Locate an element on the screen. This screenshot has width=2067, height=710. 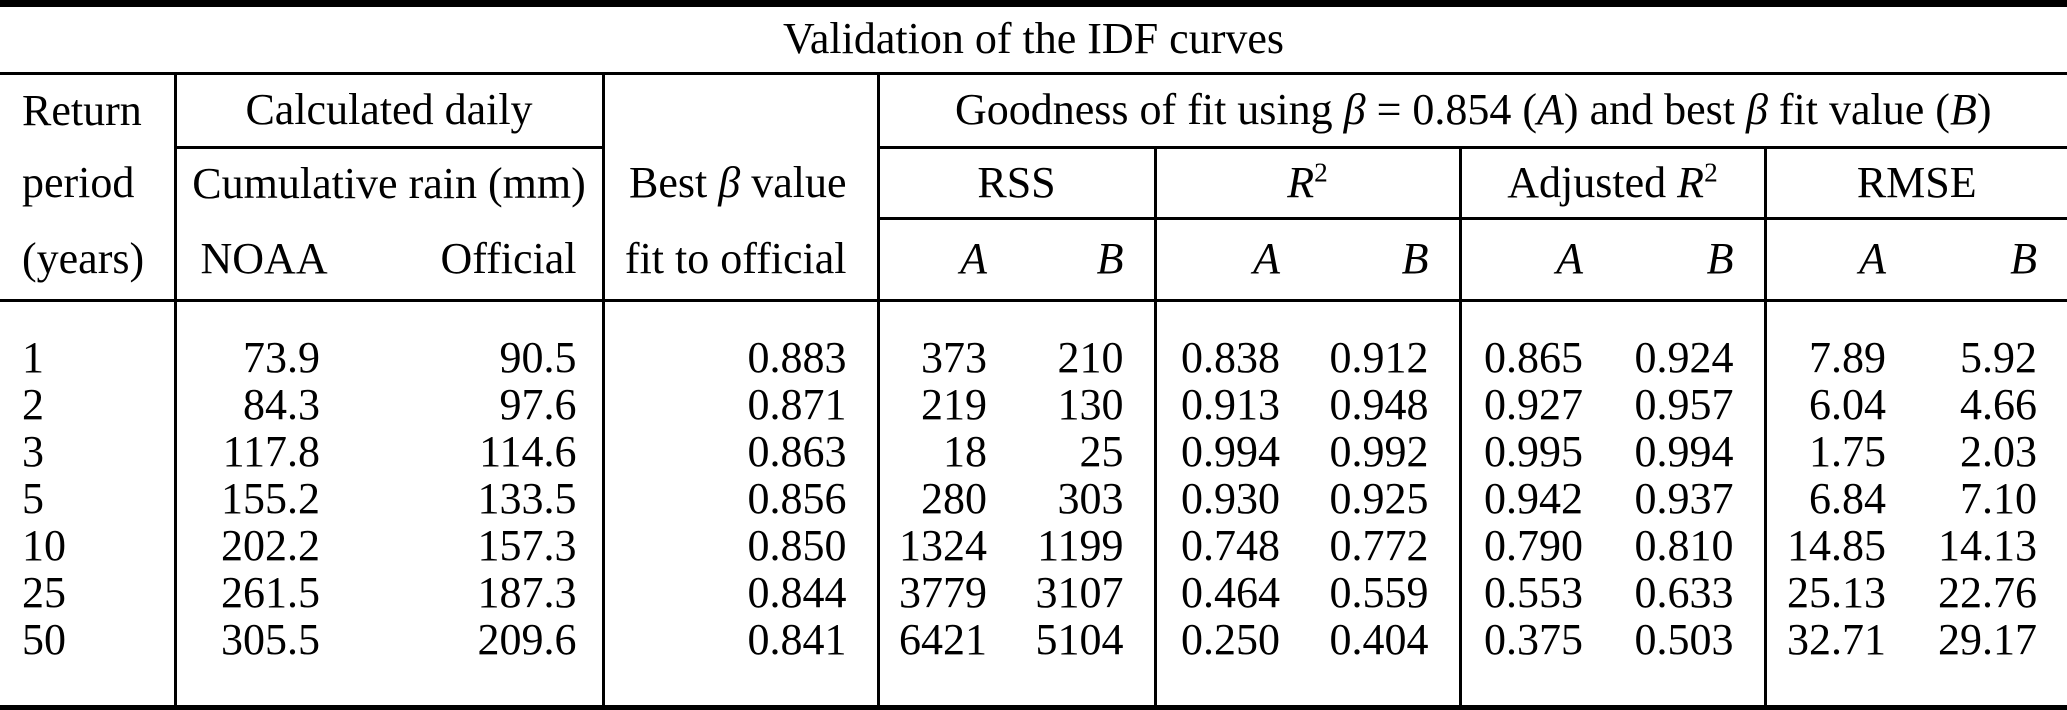
cell-beta: 0.856 is located at coordinates (739, 499).